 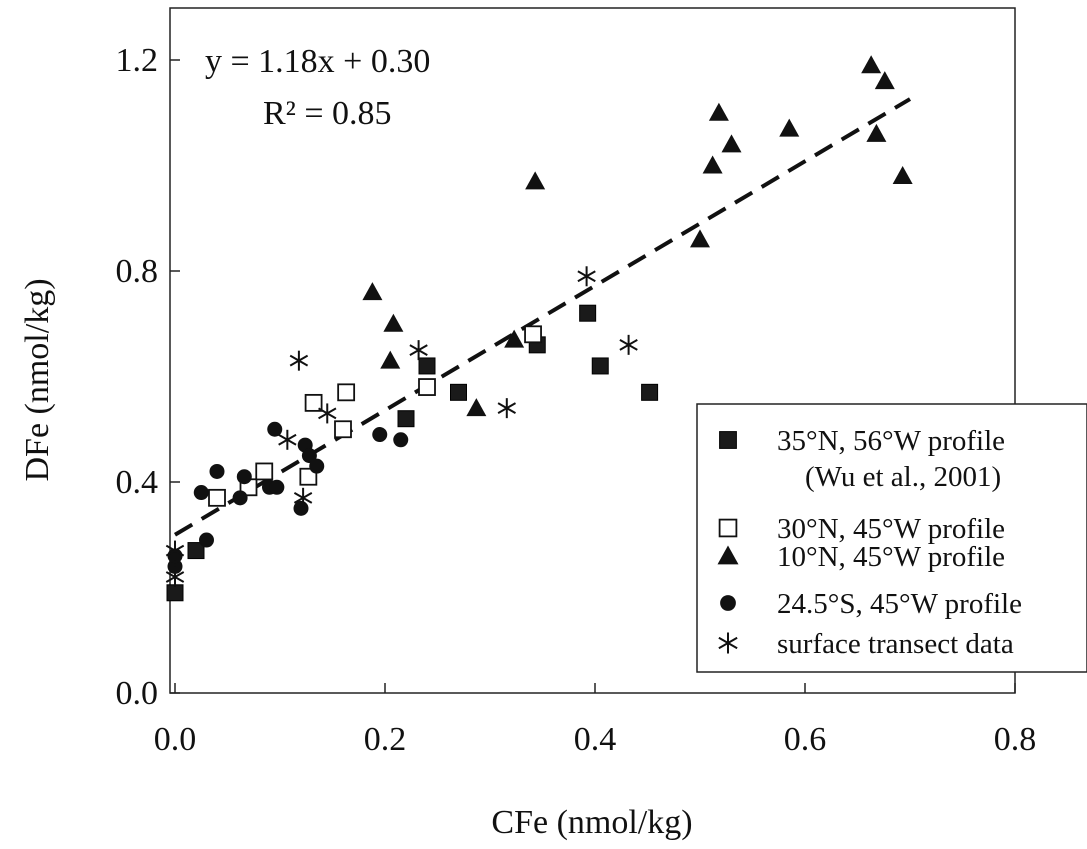 I want to click on x-tick-label: 0.6, so click(x=805, y=739).